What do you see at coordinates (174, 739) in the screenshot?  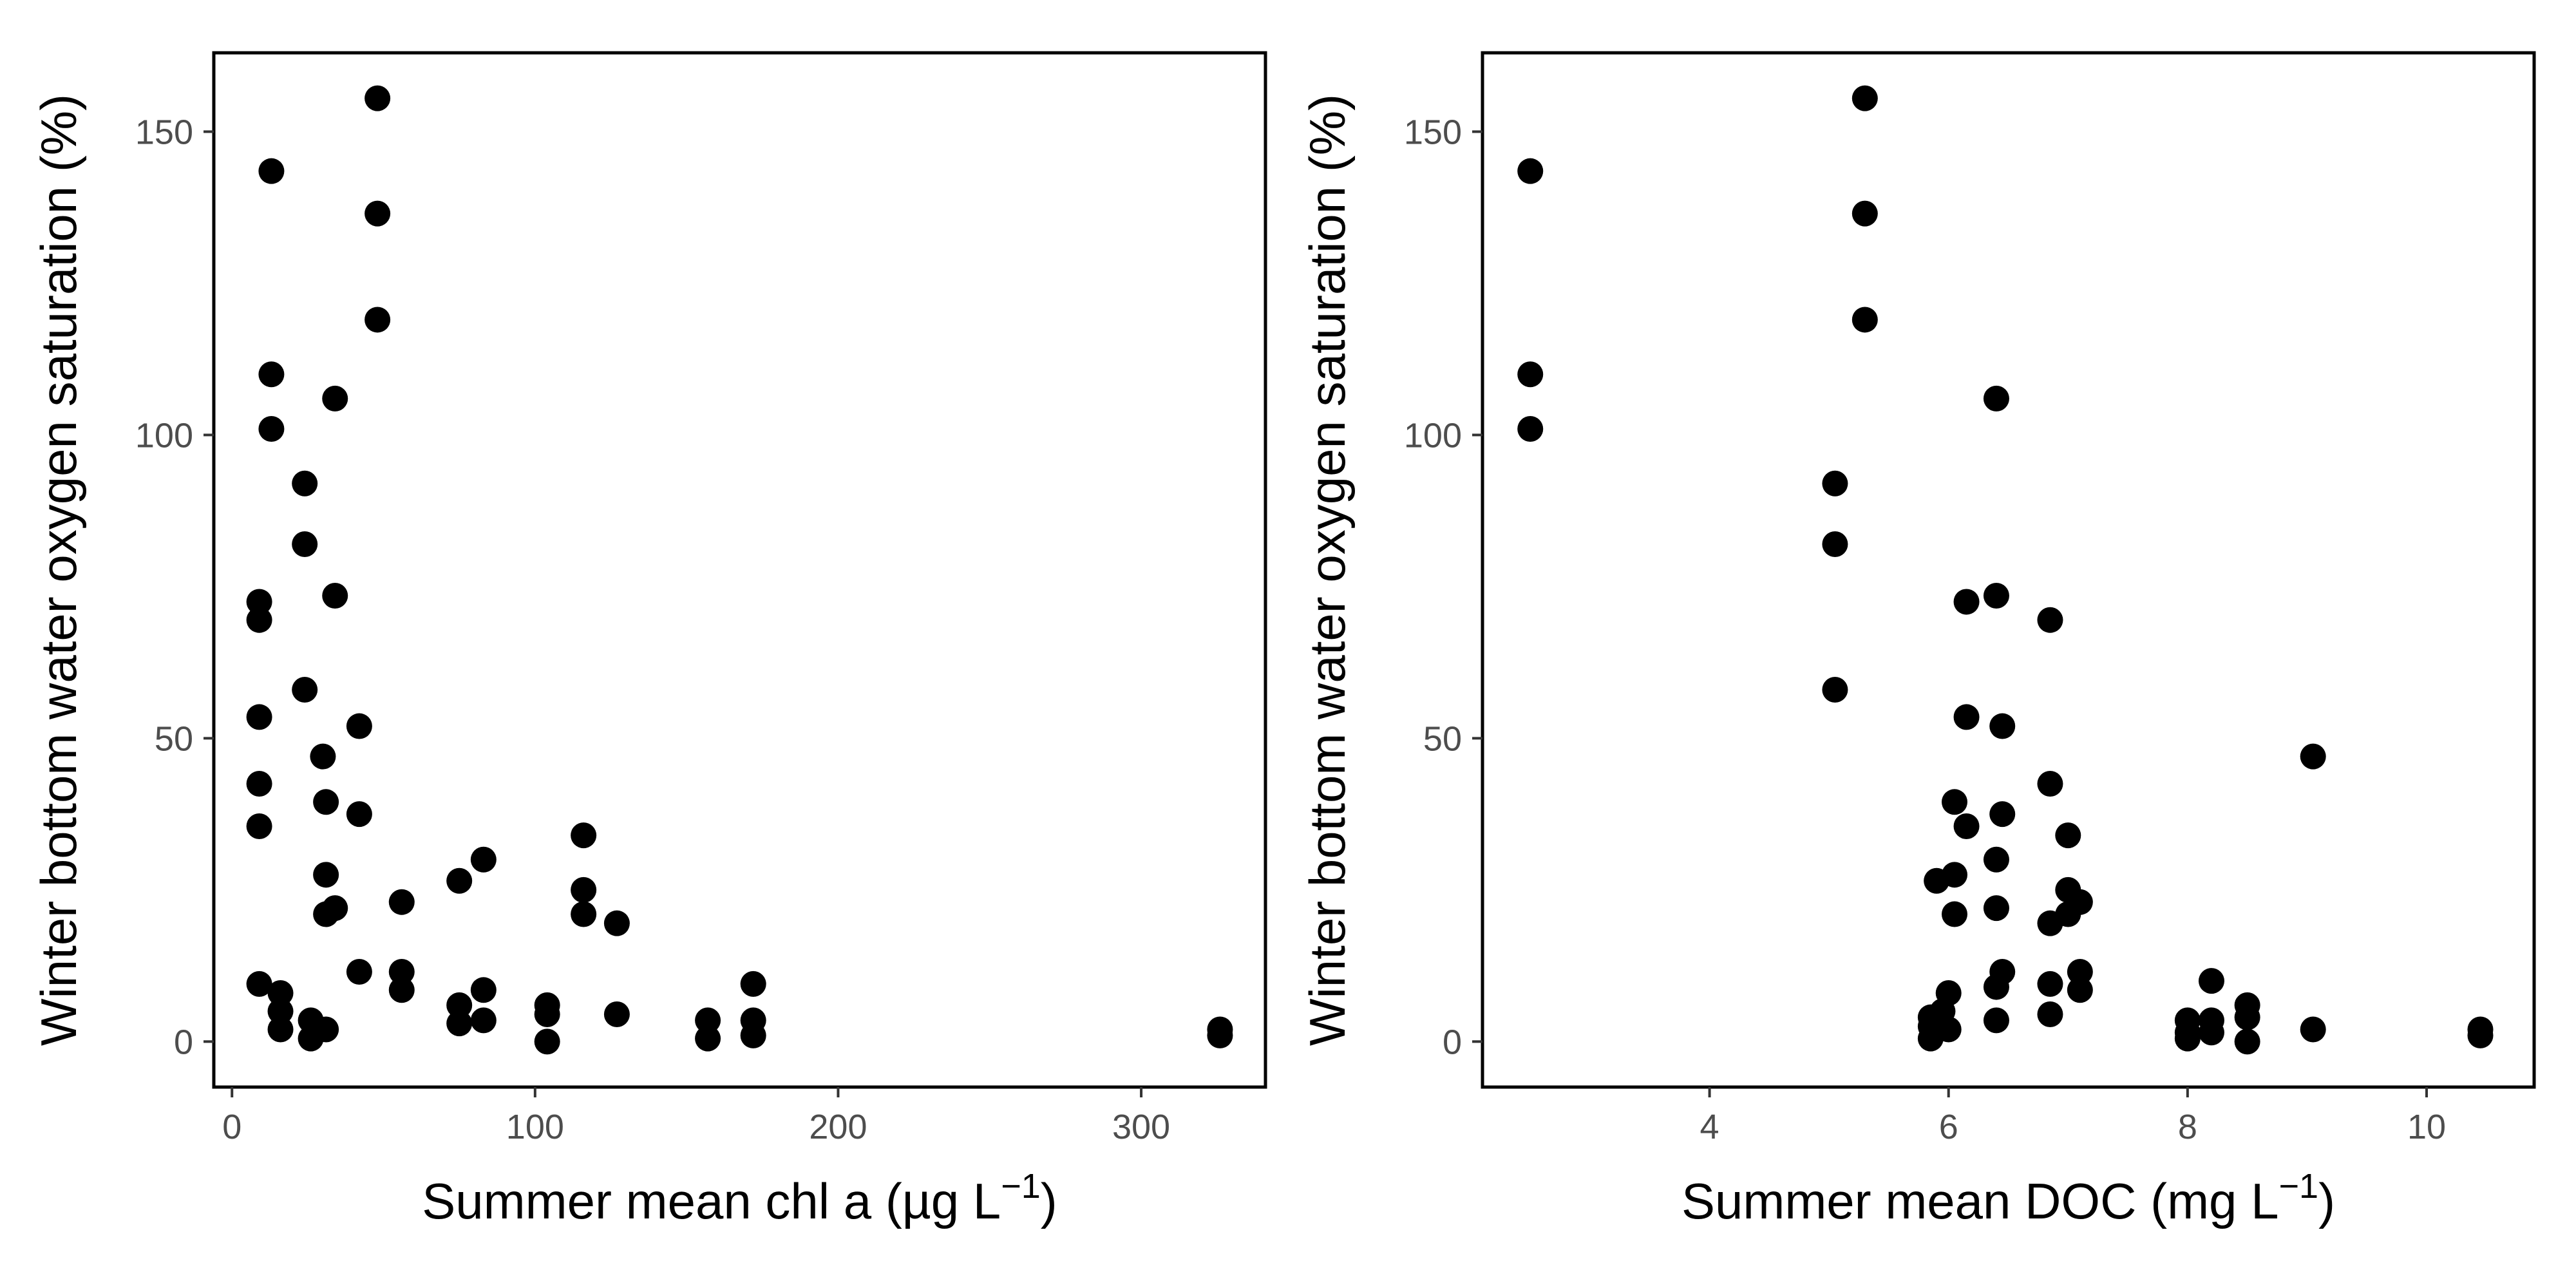 I see `chl-y-tick-label: 50` at bounding box center [174, 739].